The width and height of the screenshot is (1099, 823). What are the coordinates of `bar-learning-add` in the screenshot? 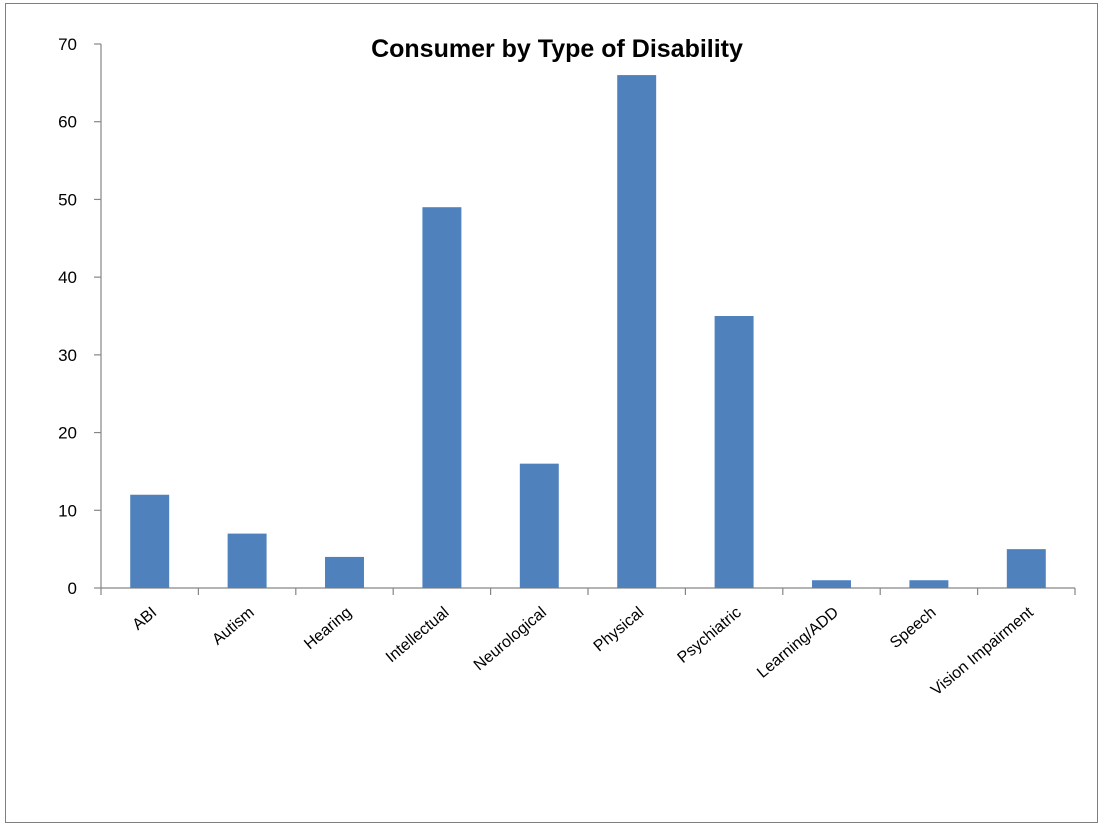 It's located at (831, 584).